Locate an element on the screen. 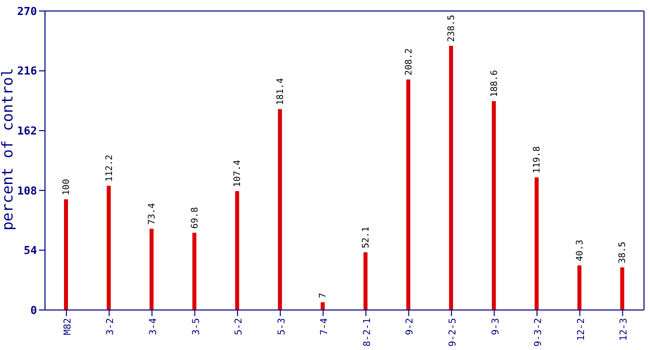  data-label: 38.5 is located at coordinates (623, 253).